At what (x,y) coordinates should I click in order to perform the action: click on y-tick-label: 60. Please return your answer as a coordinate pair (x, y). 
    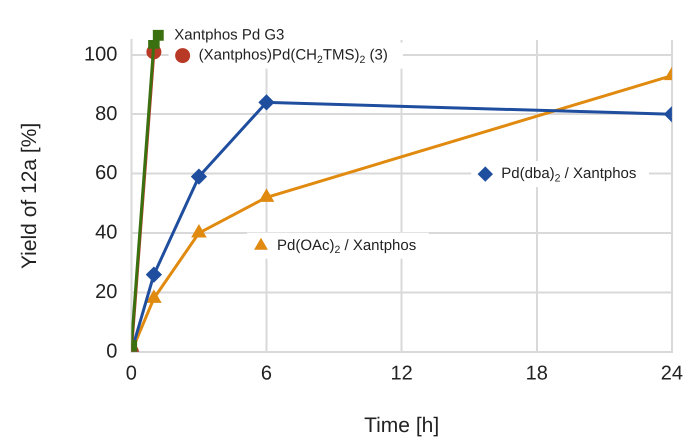
    Looking at the image, I should click on (106, 173).